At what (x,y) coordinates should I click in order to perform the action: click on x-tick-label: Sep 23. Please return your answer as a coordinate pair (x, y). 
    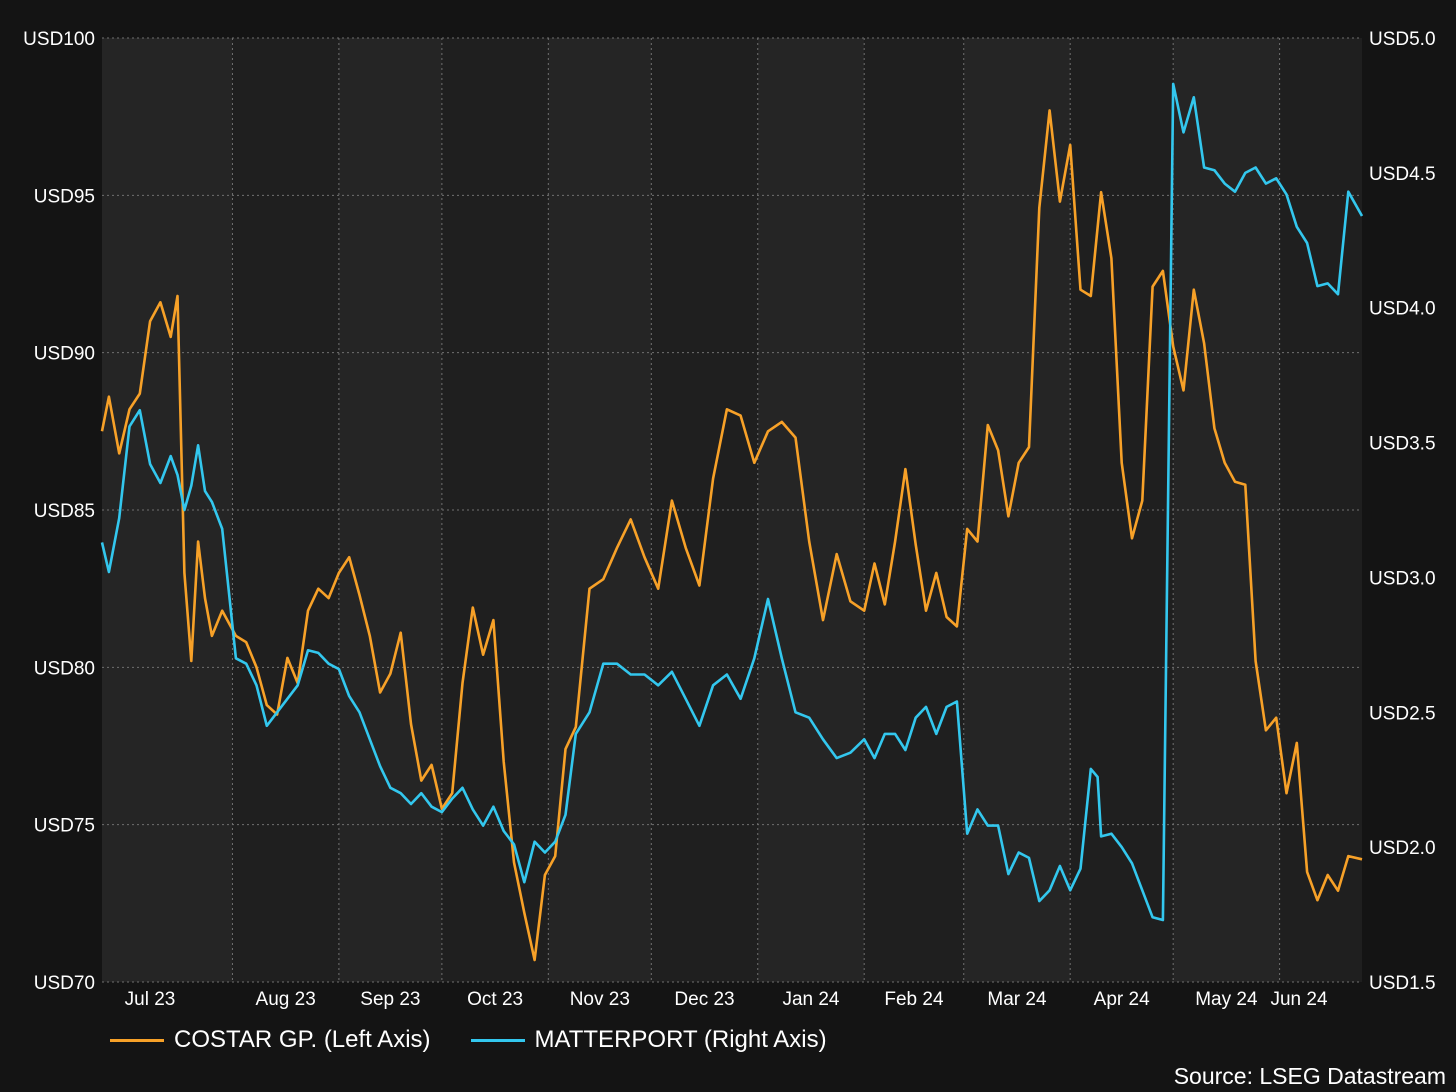
    Looking at the image, I should click on (390, 999).